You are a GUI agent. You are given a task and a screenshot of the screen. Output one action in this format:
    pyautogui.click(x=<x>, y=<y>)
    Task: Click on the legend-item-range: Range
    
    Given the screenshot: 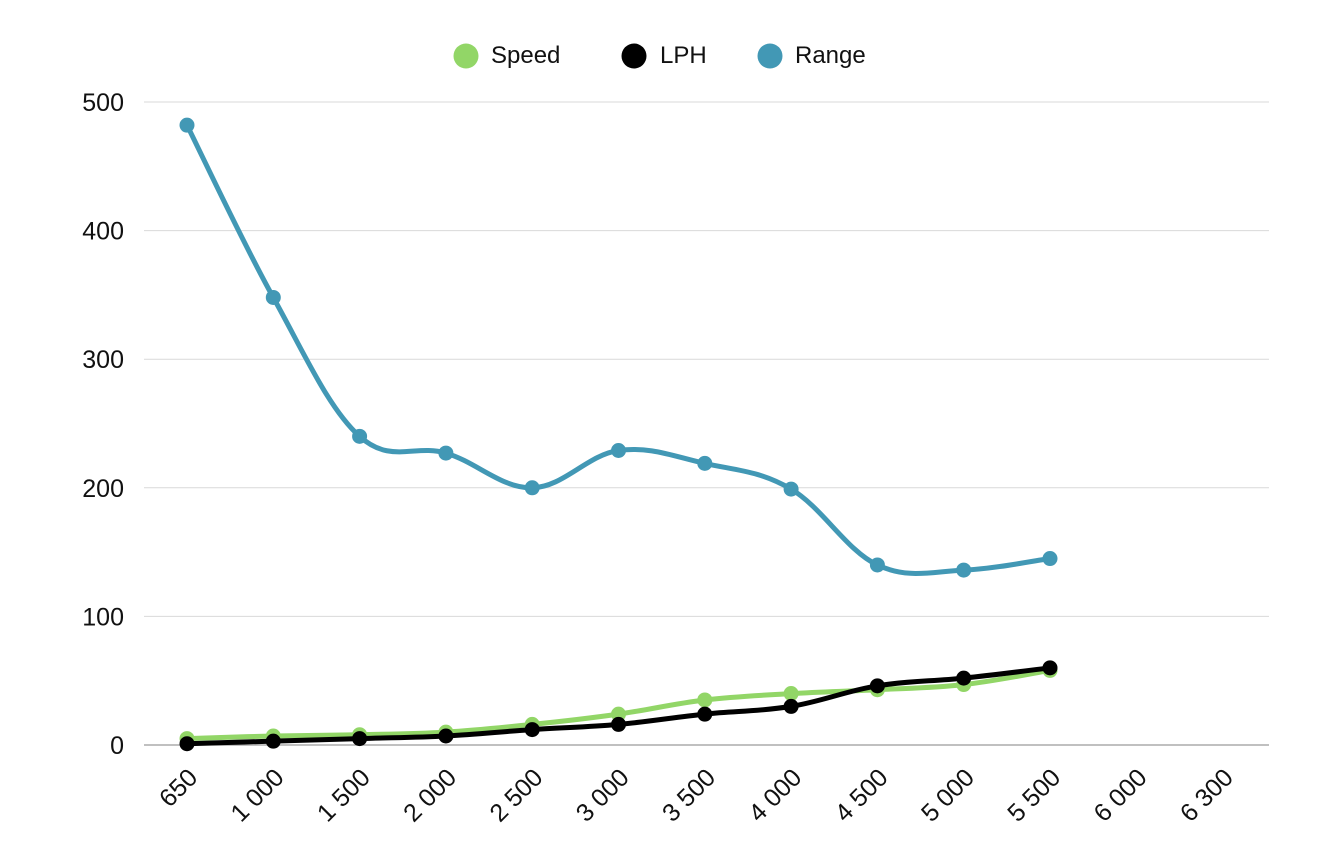 What is the action you would take?
    pyautogui.click(x=811, y=55)
    